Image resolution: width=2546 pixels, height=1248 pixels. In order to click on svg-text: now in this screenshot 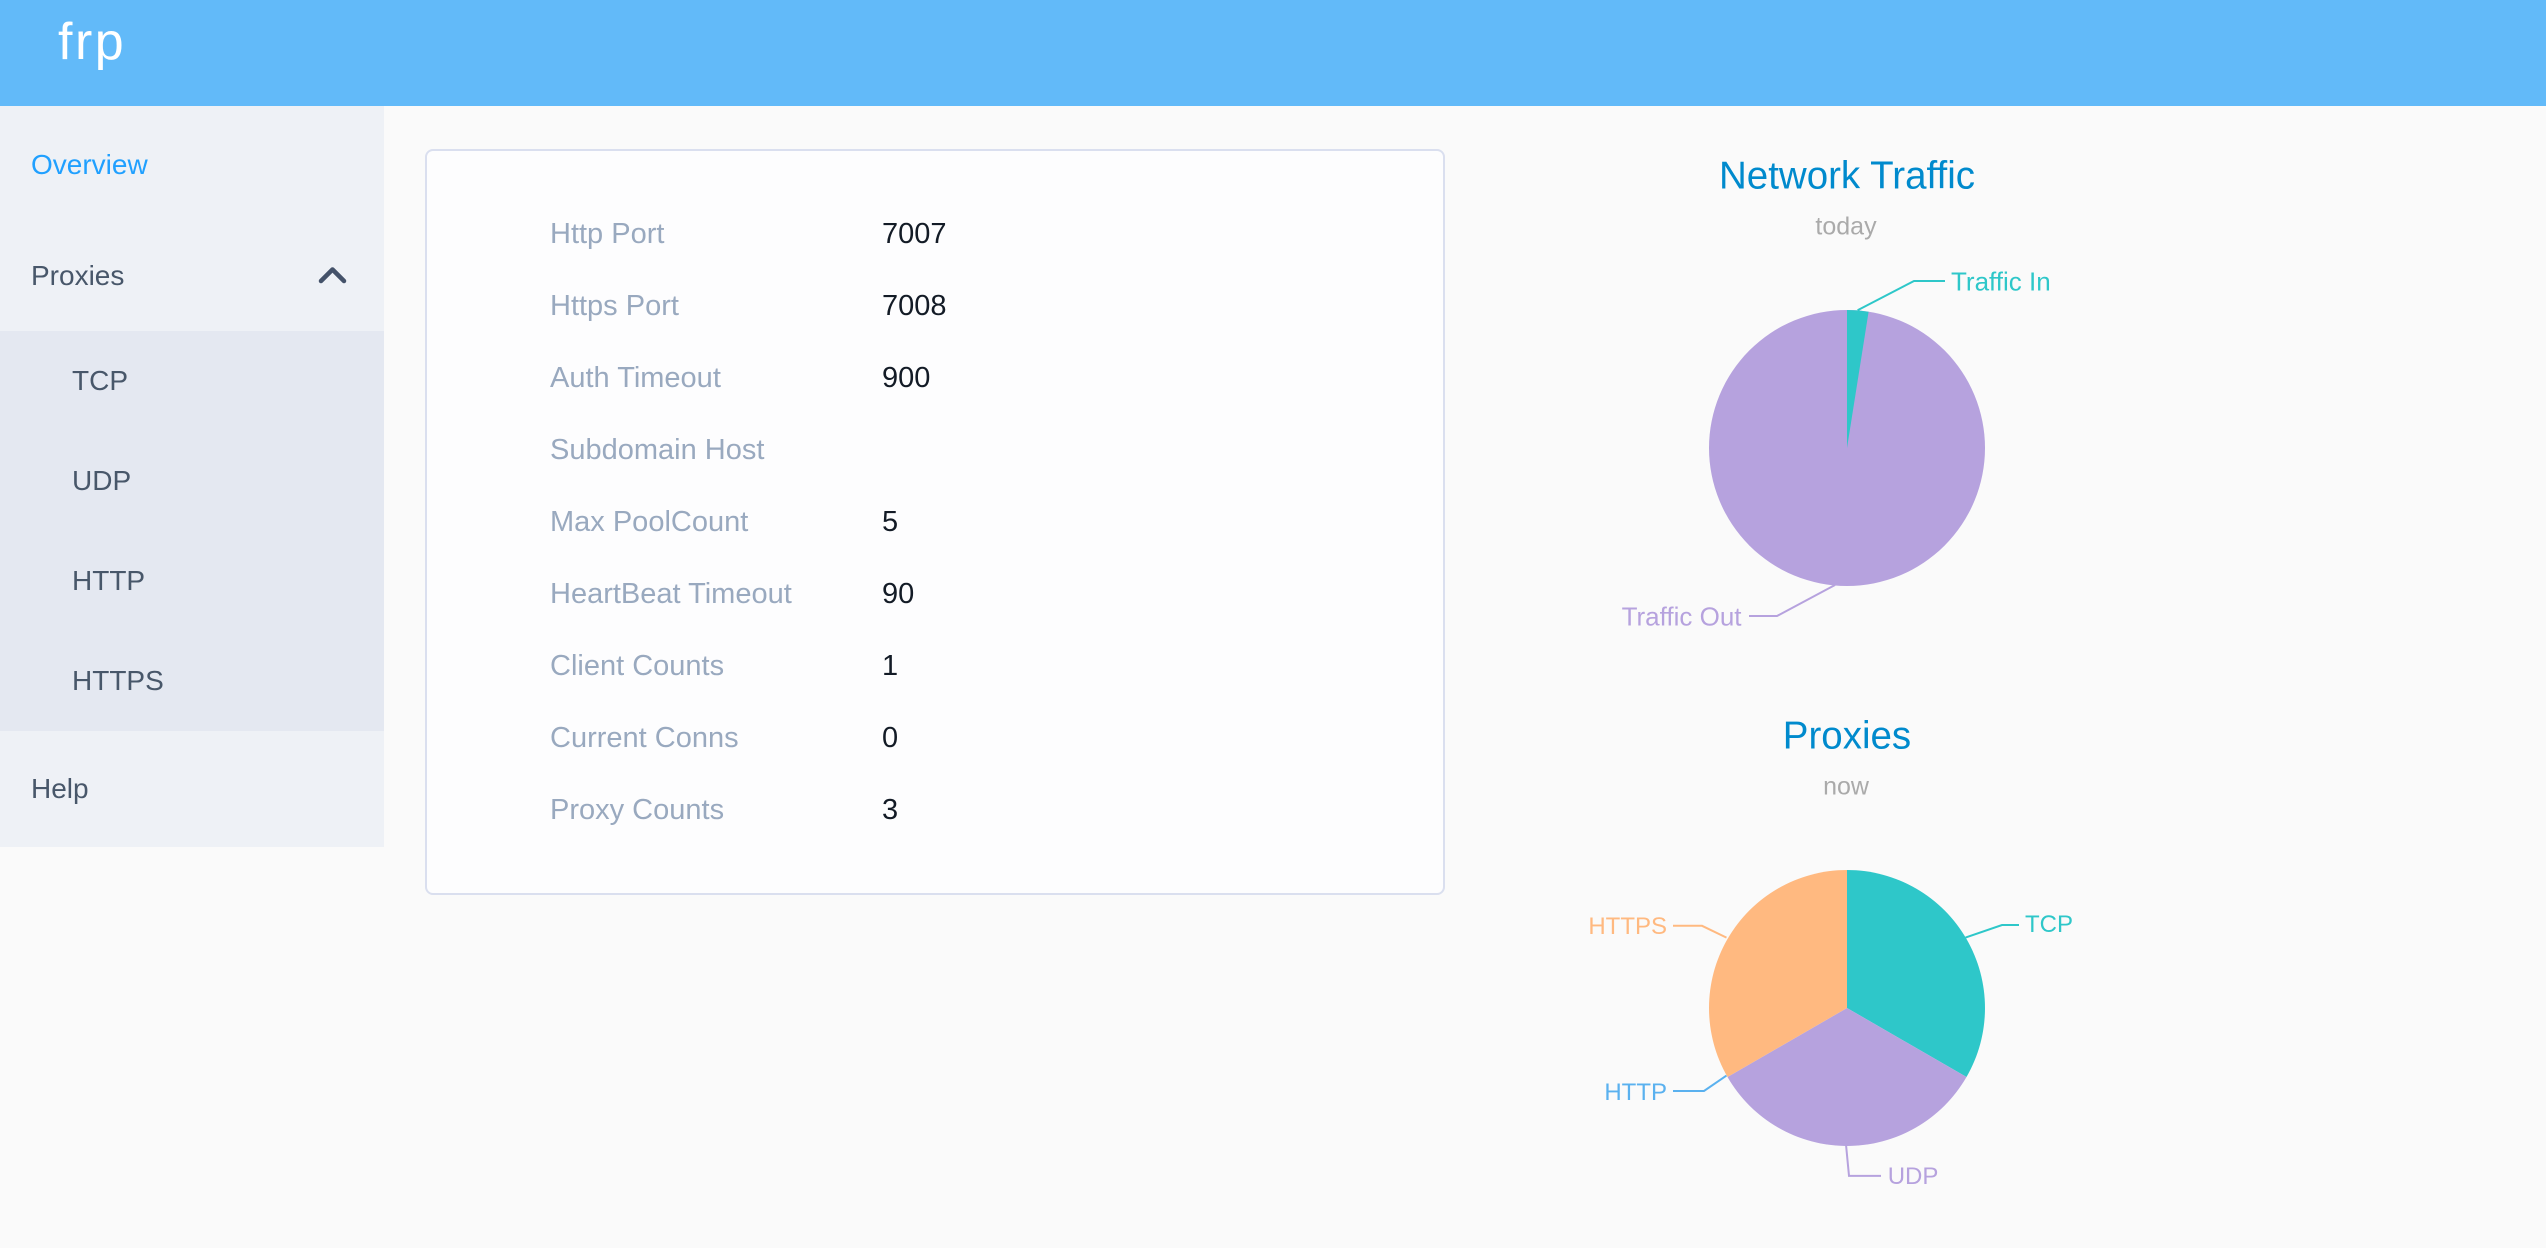, I will do `click(1846, 786)`.